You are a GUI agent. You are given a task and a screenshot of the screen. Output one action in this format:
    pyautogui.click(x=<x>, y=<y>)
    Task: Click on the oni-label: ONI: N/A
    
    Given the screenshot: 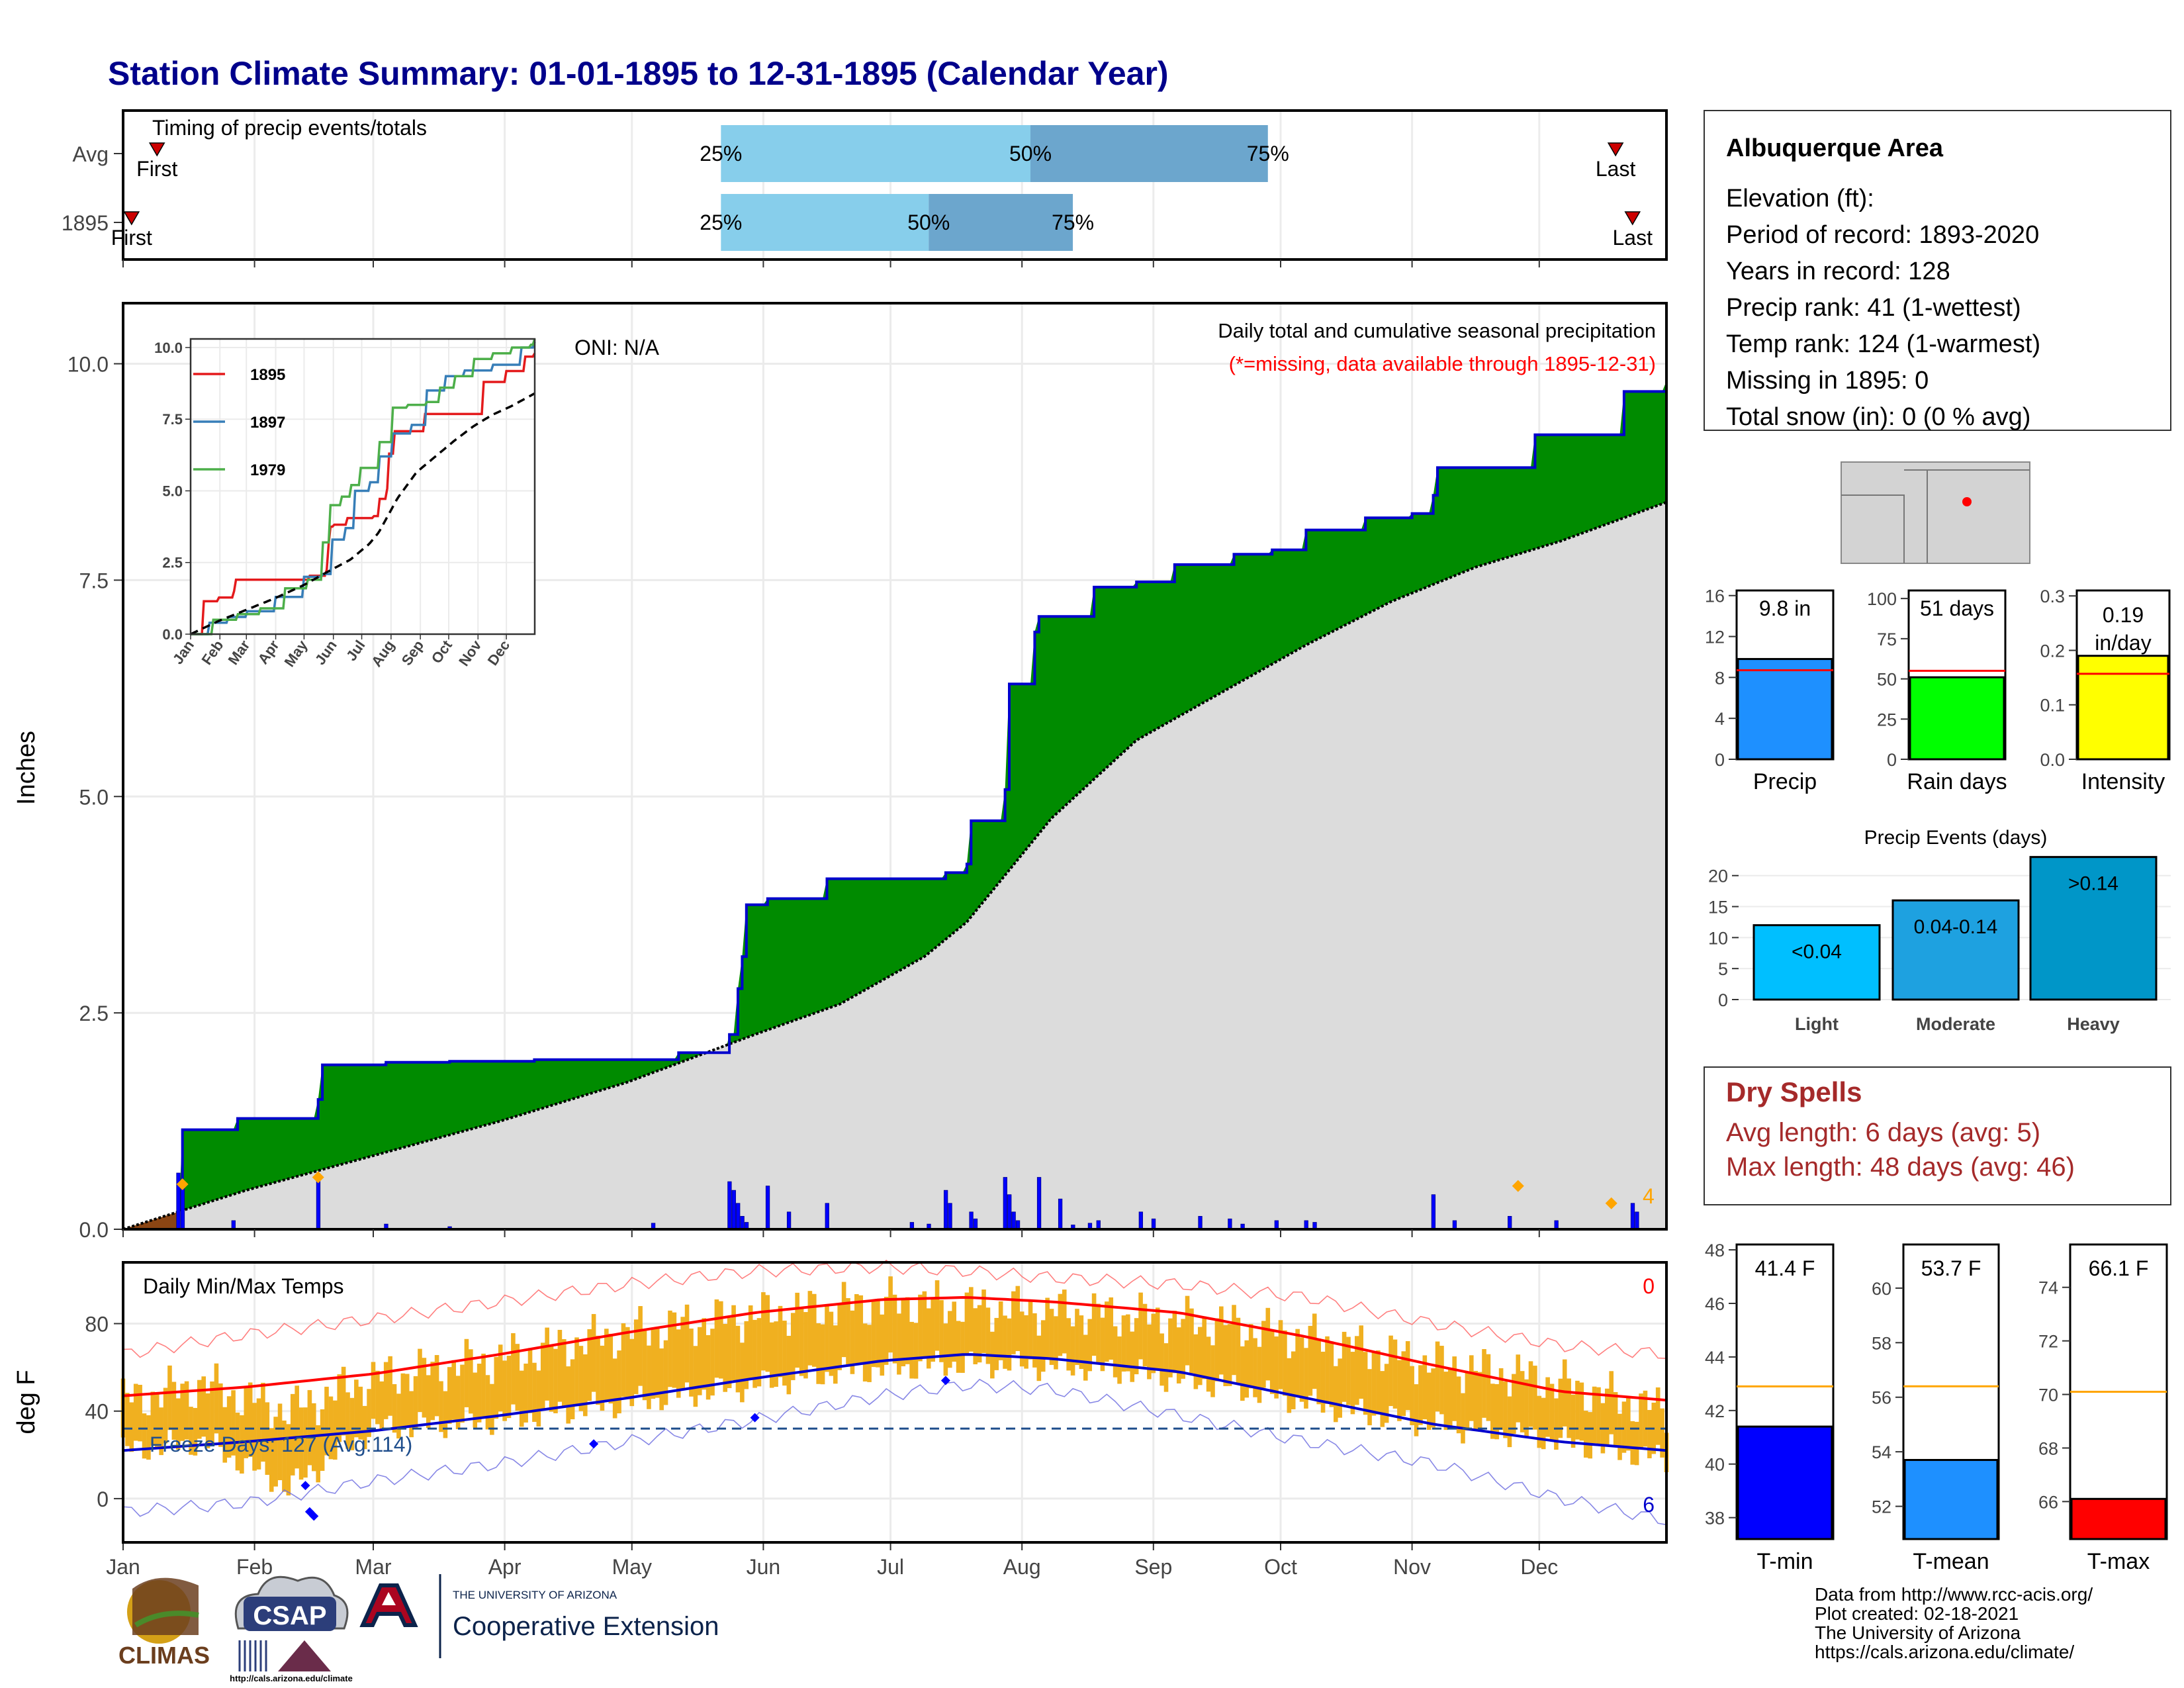 What is the action you would take?
    pyautogui.click(x=617, y=347)
    